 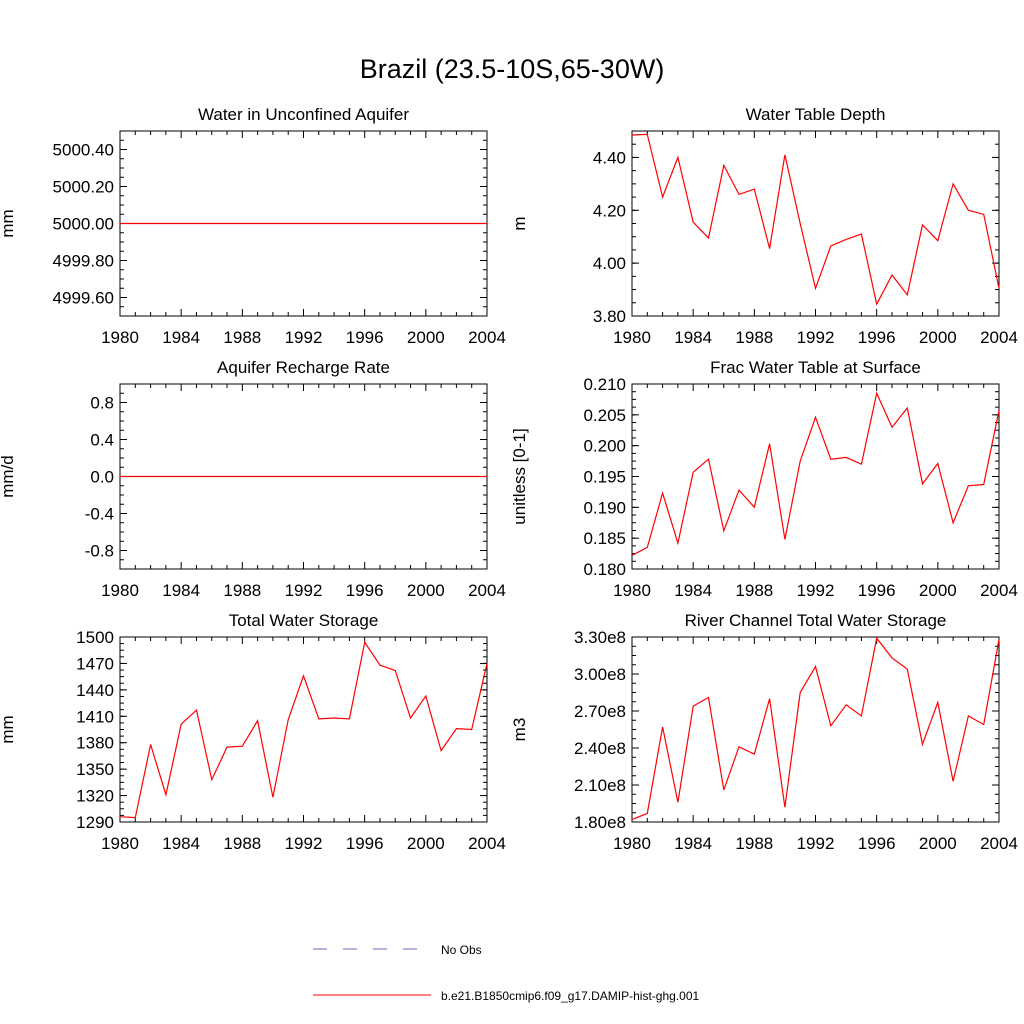 I want to click on y-tick-label: 3.00e8, so click(x=600, y=674).